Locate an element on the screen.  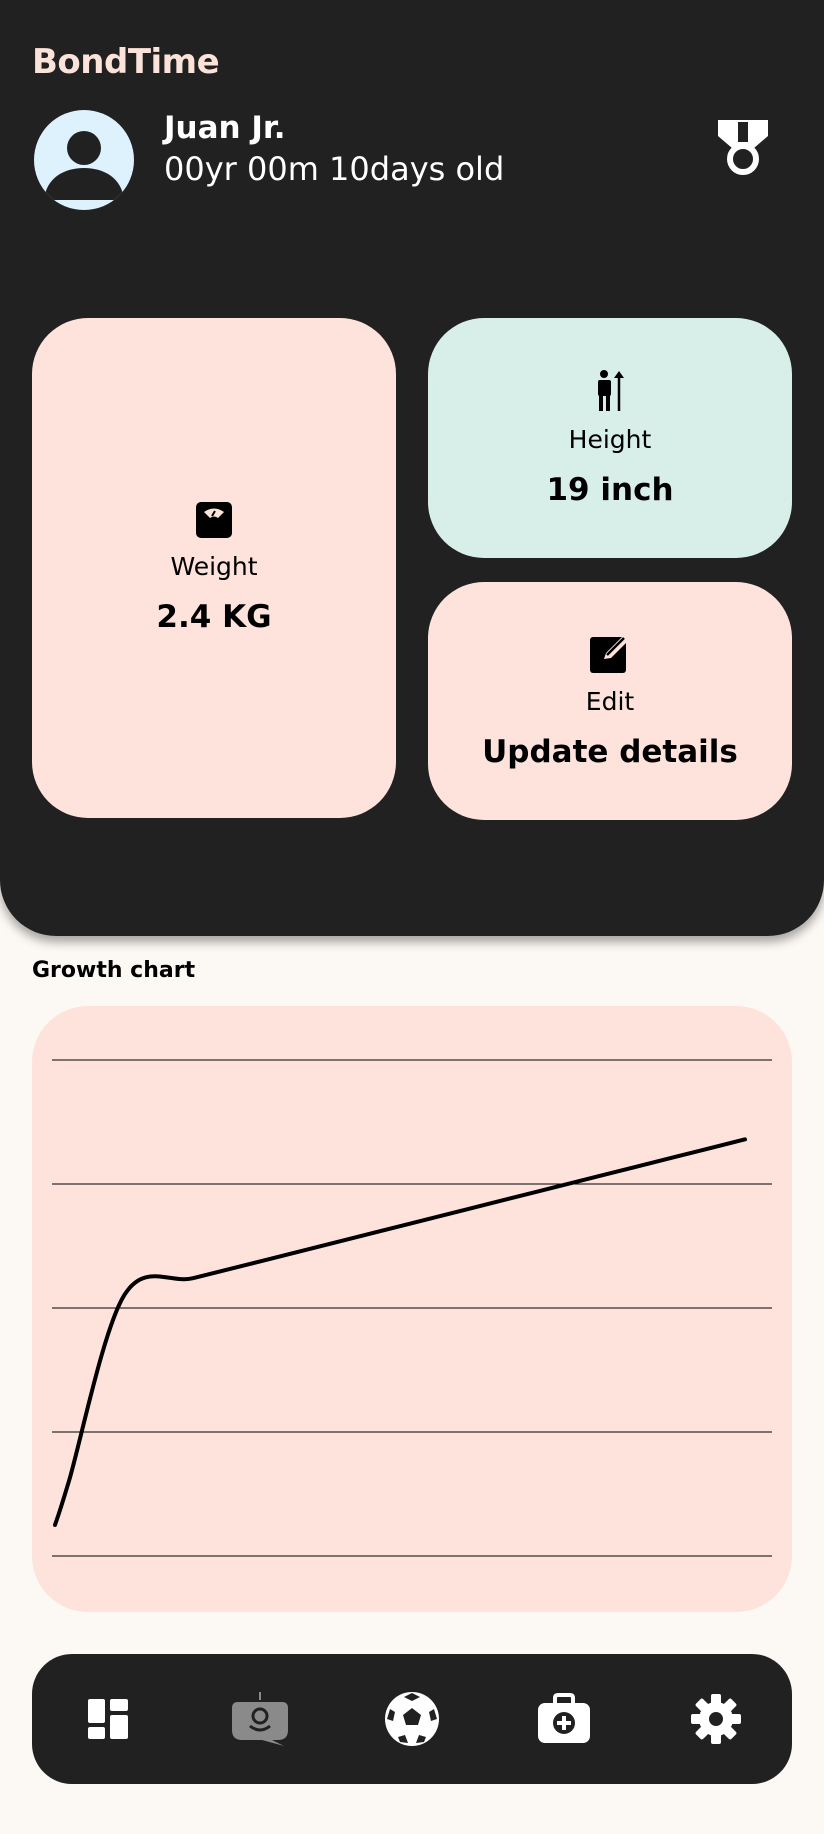
soccer-ball-icon is located at coordinates (412, 1719).